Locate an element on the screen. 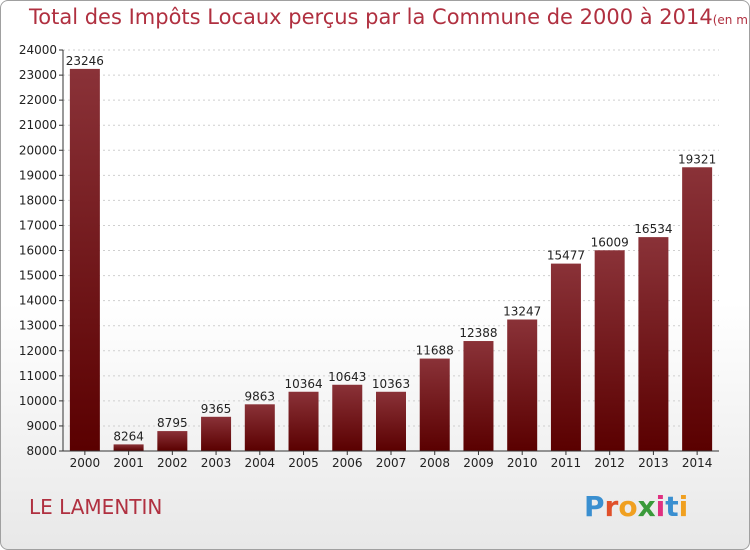  y-tick-label: 22000 is located at coordinates (38, 100).